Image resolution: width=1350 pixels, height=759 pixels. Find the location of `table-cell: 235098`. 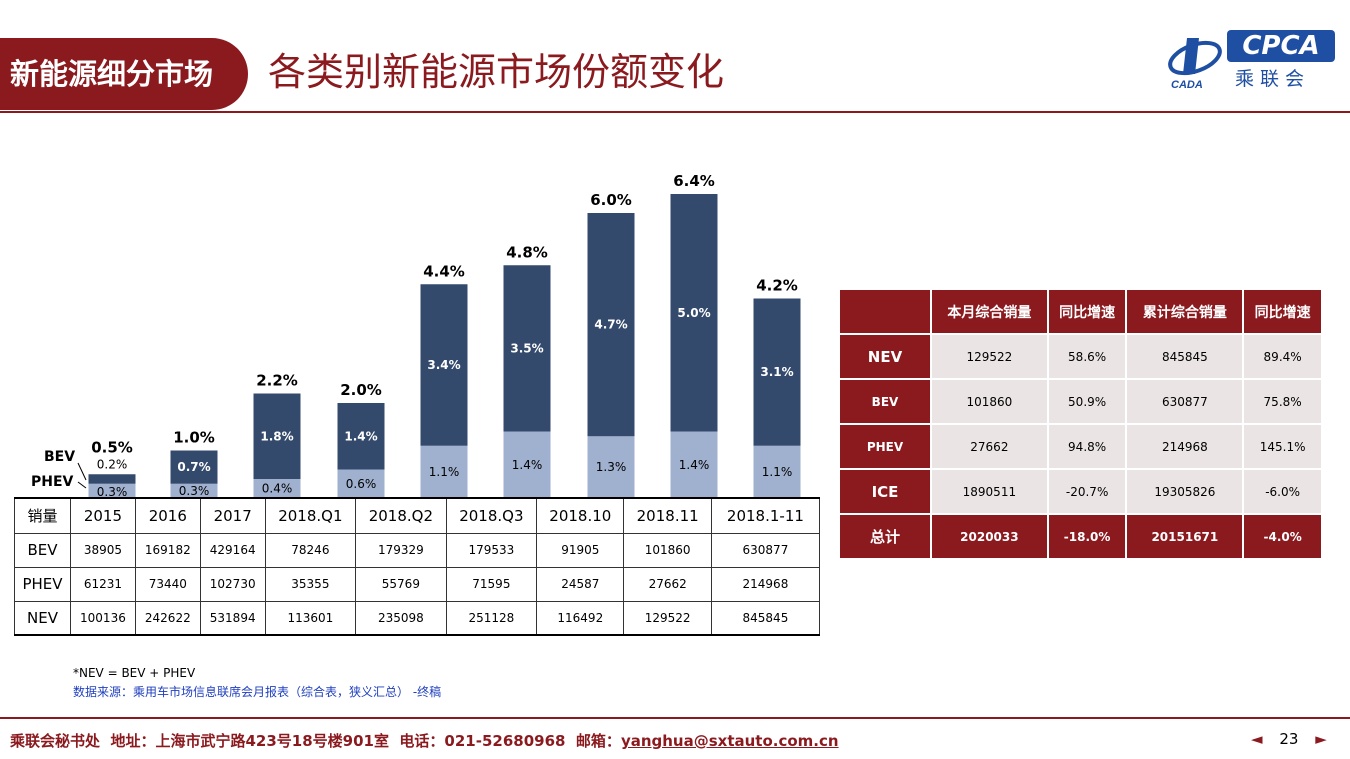

table-cell: 235098 is located at coordinates (401, 618).